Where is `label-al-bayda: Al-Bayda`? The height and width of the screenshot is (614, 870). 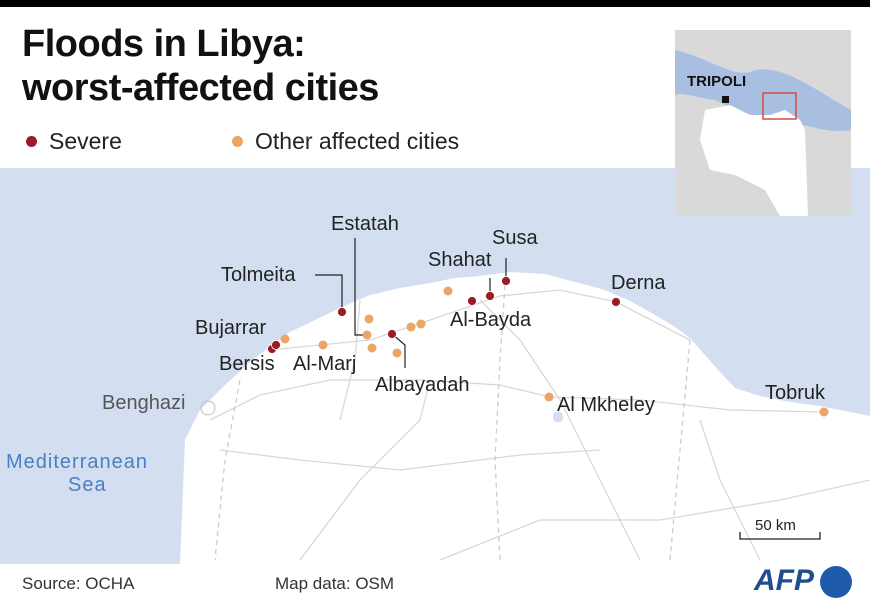 label-al-bayda: Al-Bayda is located at coordinates (491, 320).